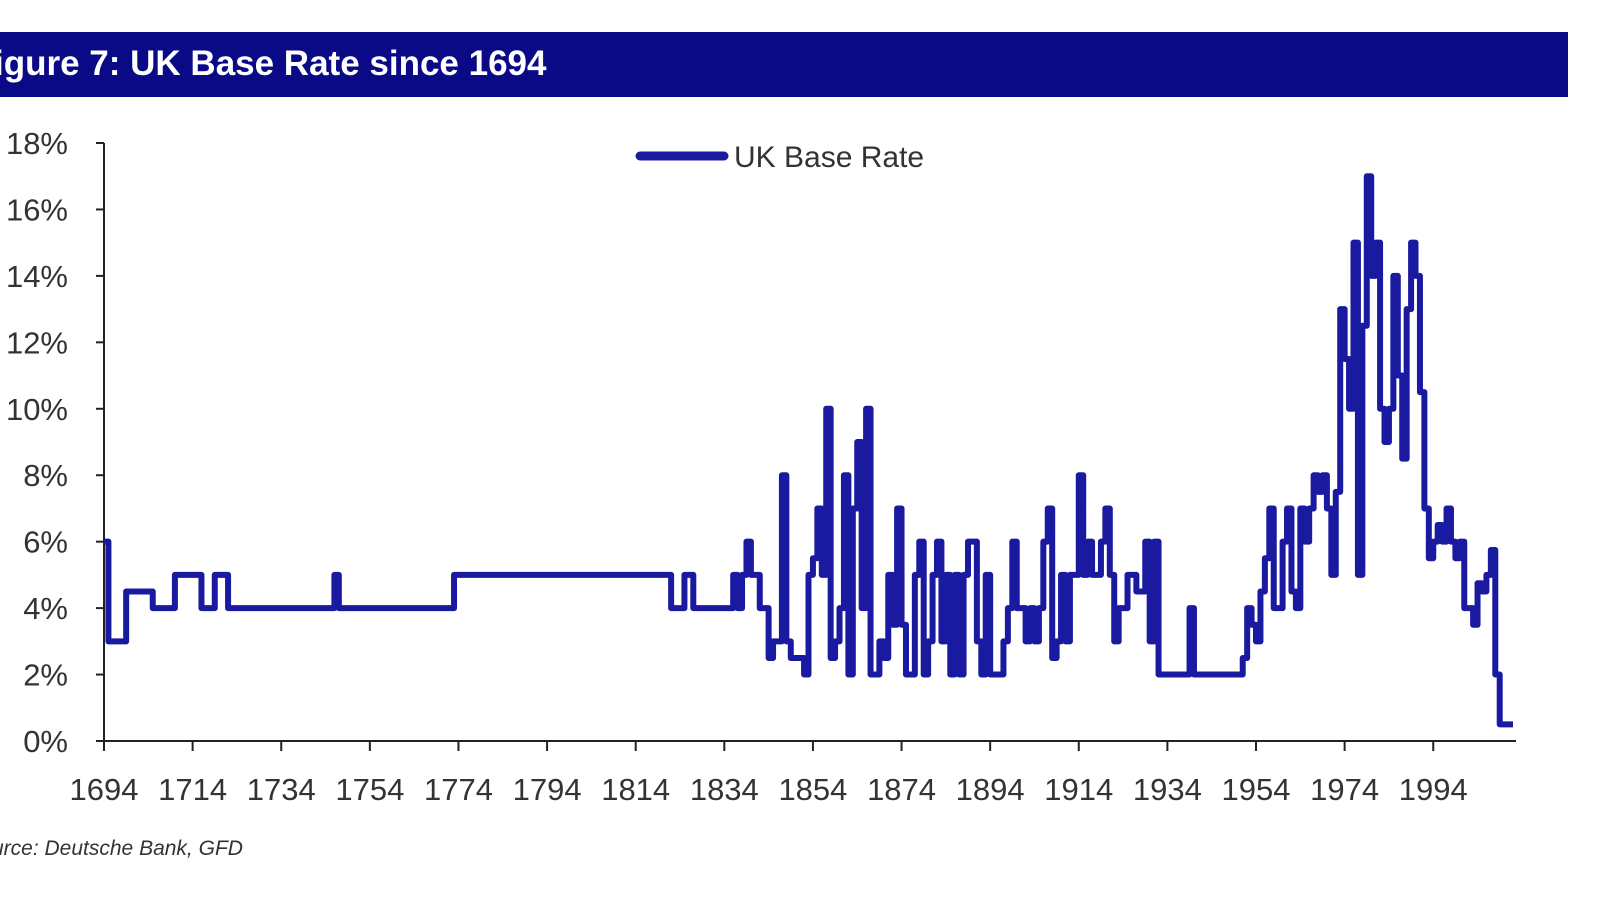  Describe the element at coordinates (45, 608) in the screenshot. I see `y-tick-label: 4%` at that location.